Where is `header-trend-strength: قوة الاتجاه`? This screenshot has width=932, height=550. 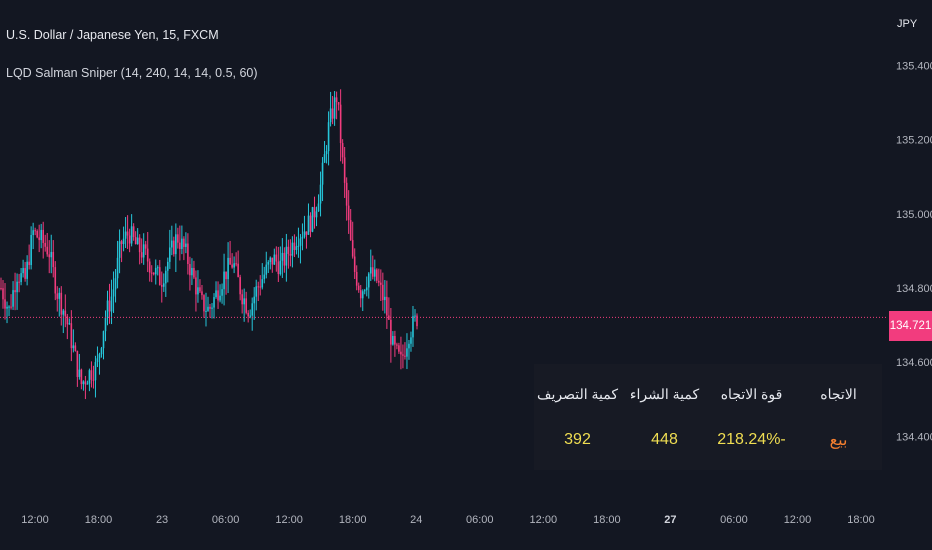
header-trend-strength: قوة الاتجاه is located at coordinates (751, 393).